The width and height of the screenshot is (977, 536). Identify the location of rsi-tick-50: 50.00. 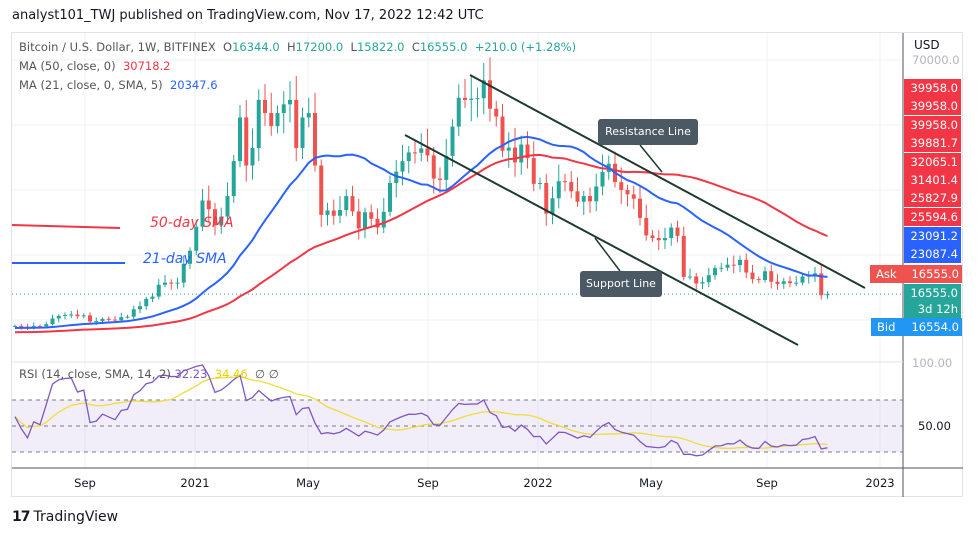
(934, 426).